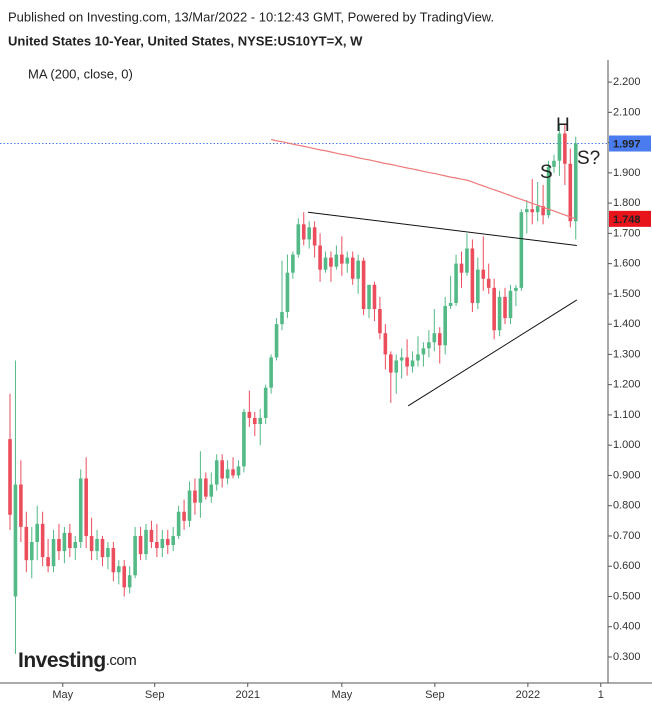  Describe the element at coordinates (627, 445) in the screenshot. I see `y-tick-label: 1.000` at that location.